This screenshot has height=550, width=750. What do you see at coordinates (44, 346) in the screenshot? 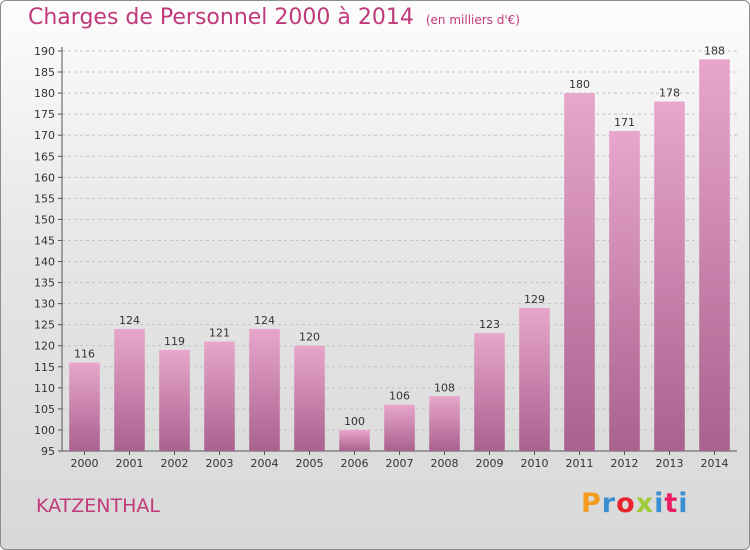
I see `y-tick-label: 120` at bounding box center [44, 346].